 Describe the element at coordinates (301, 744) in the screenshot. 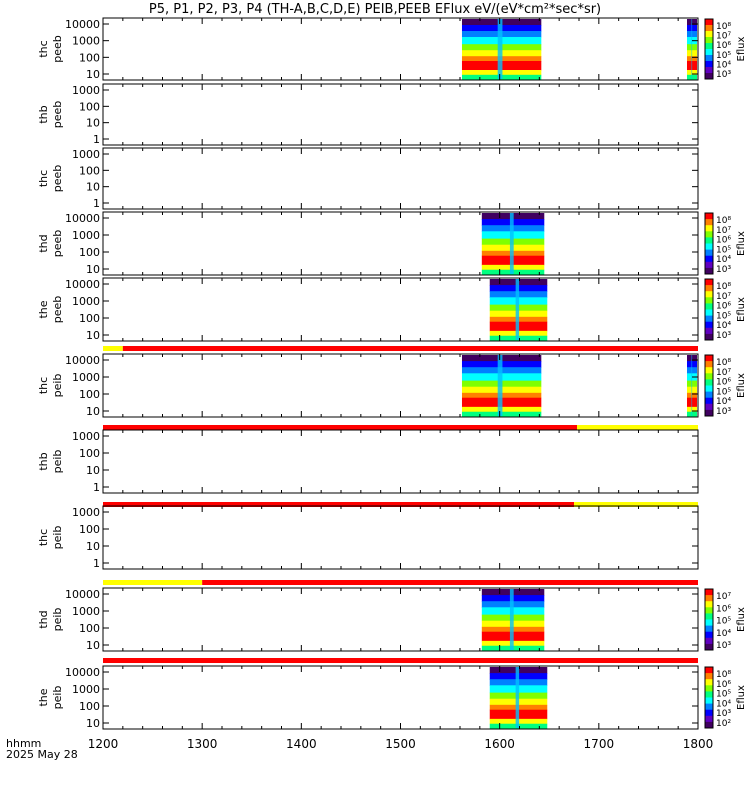

I see `x-tick-label: 1400` at that location.